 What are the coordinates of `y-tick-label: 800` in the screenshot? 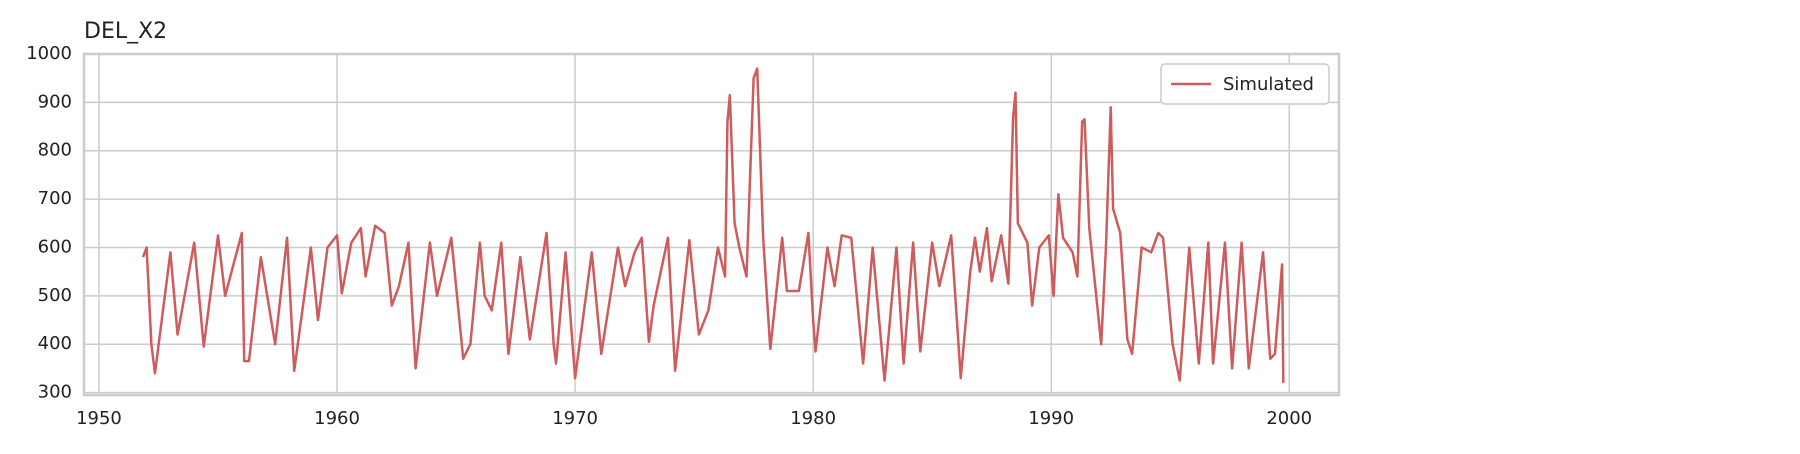 It's located at (55, 150).